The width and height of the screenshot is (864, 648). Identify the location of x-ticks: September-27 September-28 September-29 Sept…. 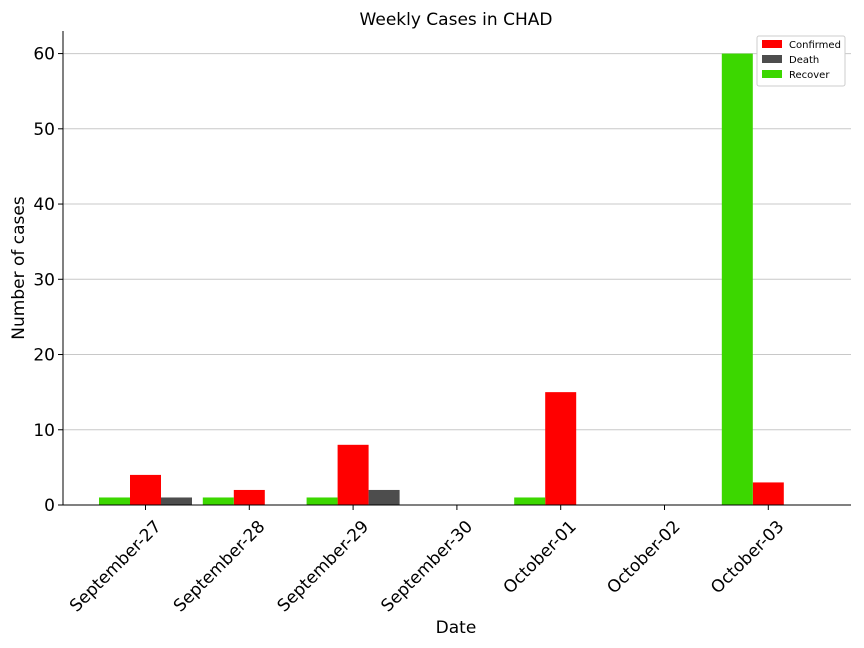
(427, 560).